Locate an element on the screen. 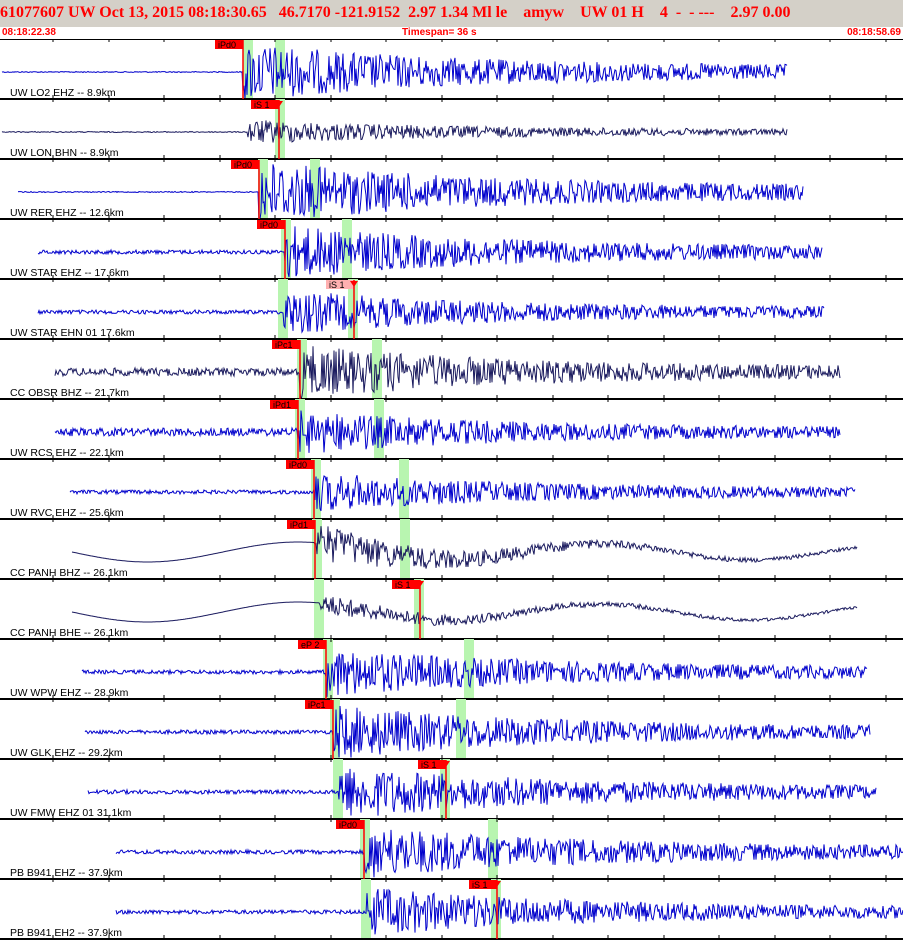 This screenshot has height=940, width=903. station-label: UW LO2 EHZ -- 8.9km is located at coordinates (63, 93).